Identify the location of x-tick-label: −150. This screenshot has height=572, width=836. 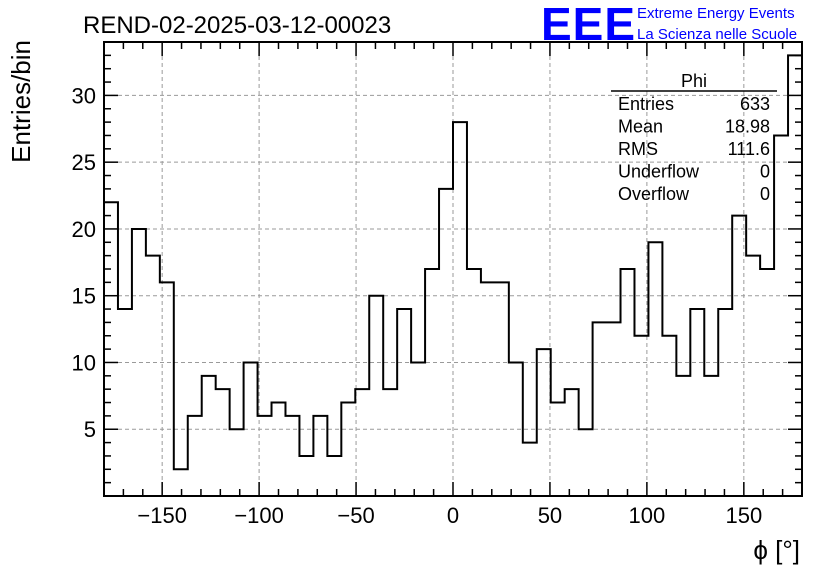
(162, 515).